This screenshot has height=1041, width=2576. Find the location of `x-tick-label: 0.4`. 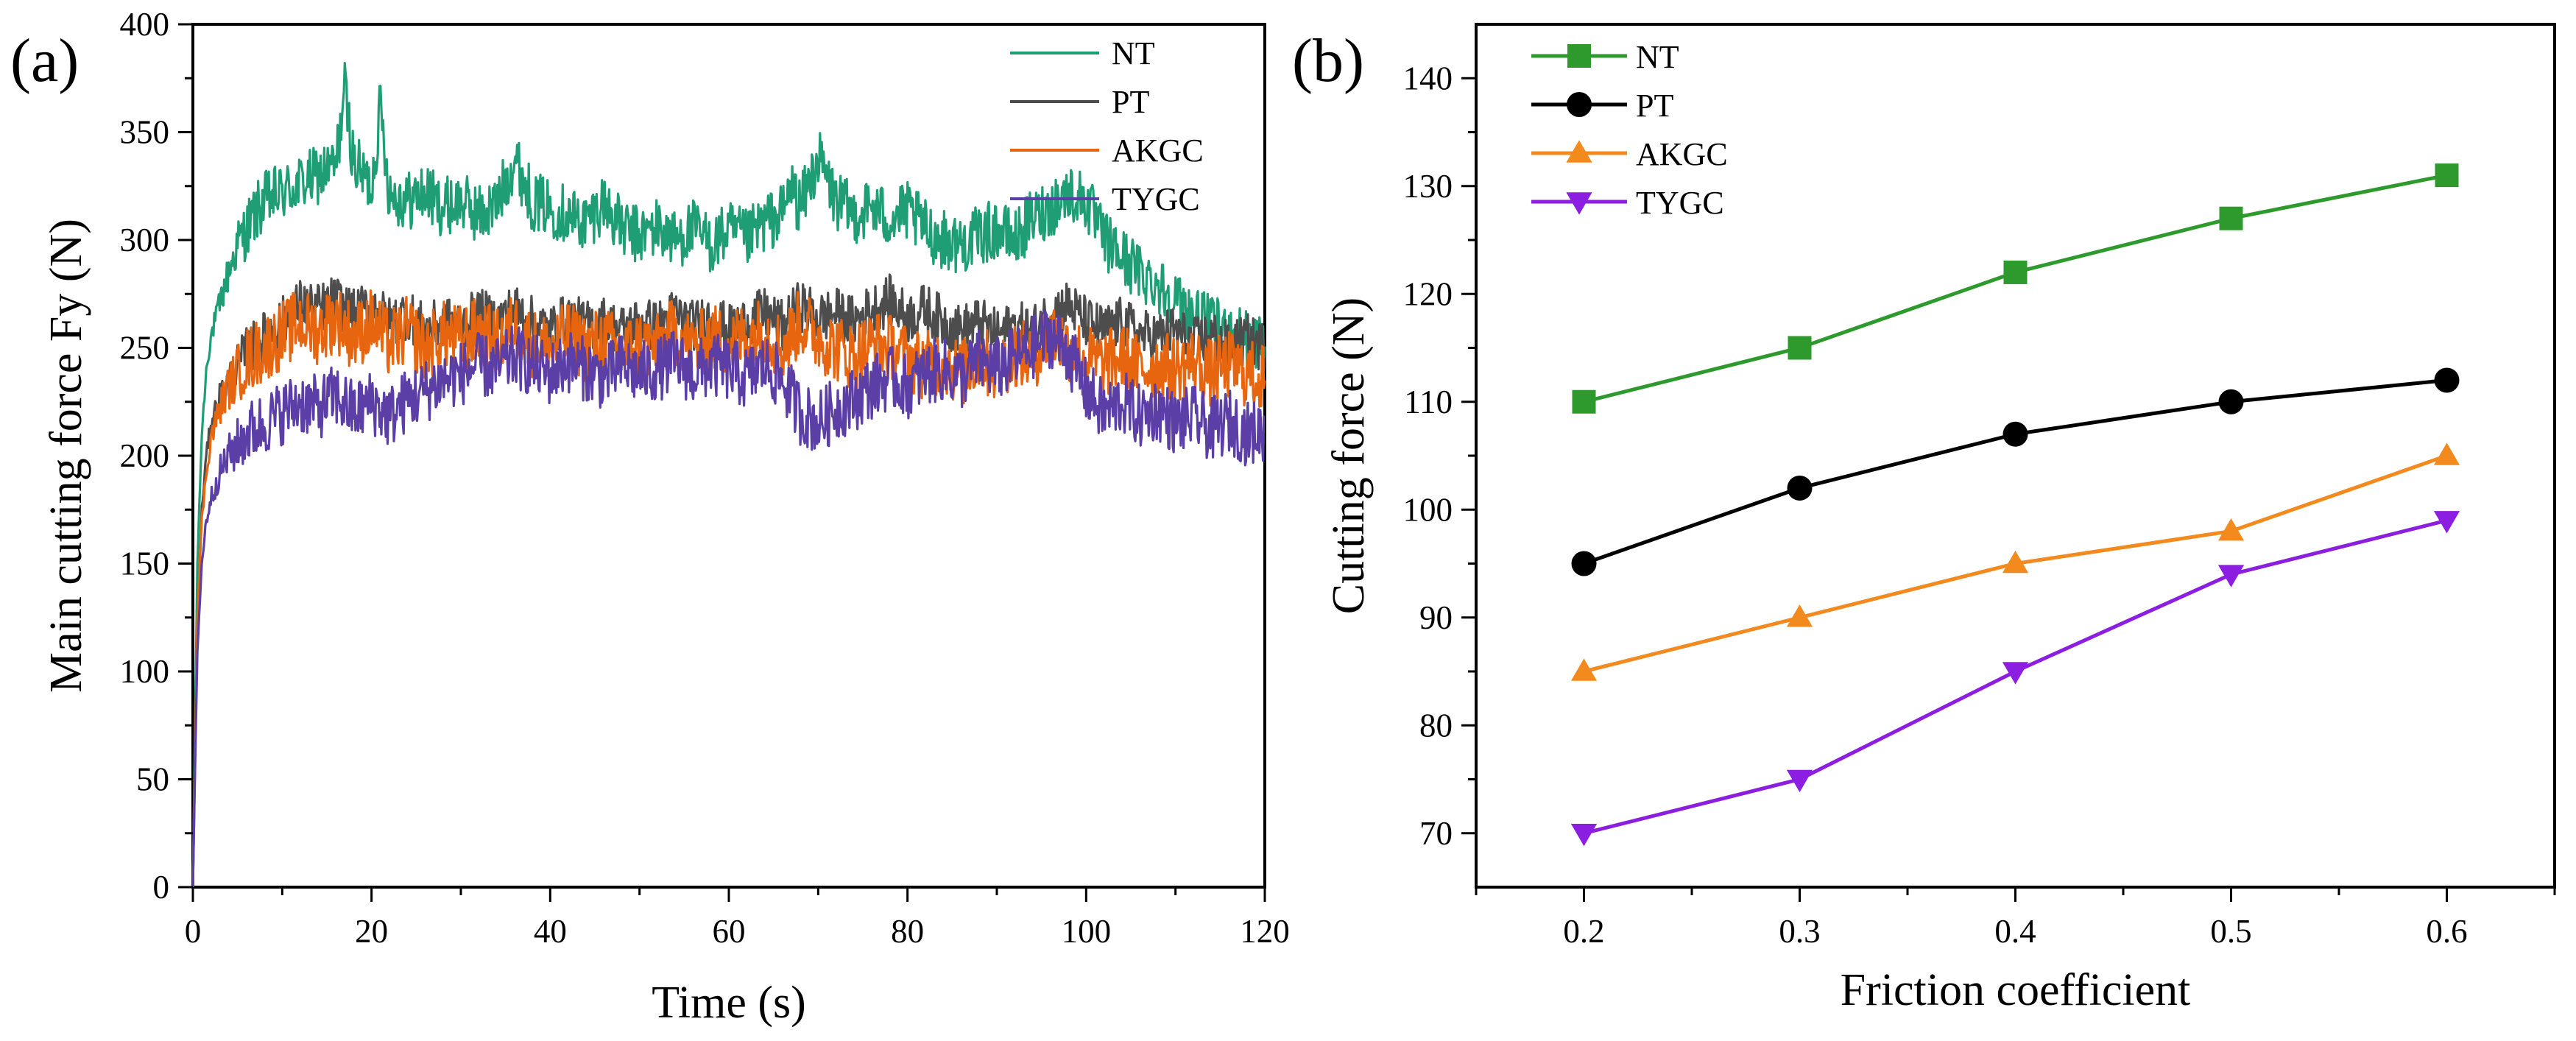

x-tick-label: 0.4 is located at coordinates (2015, 932).